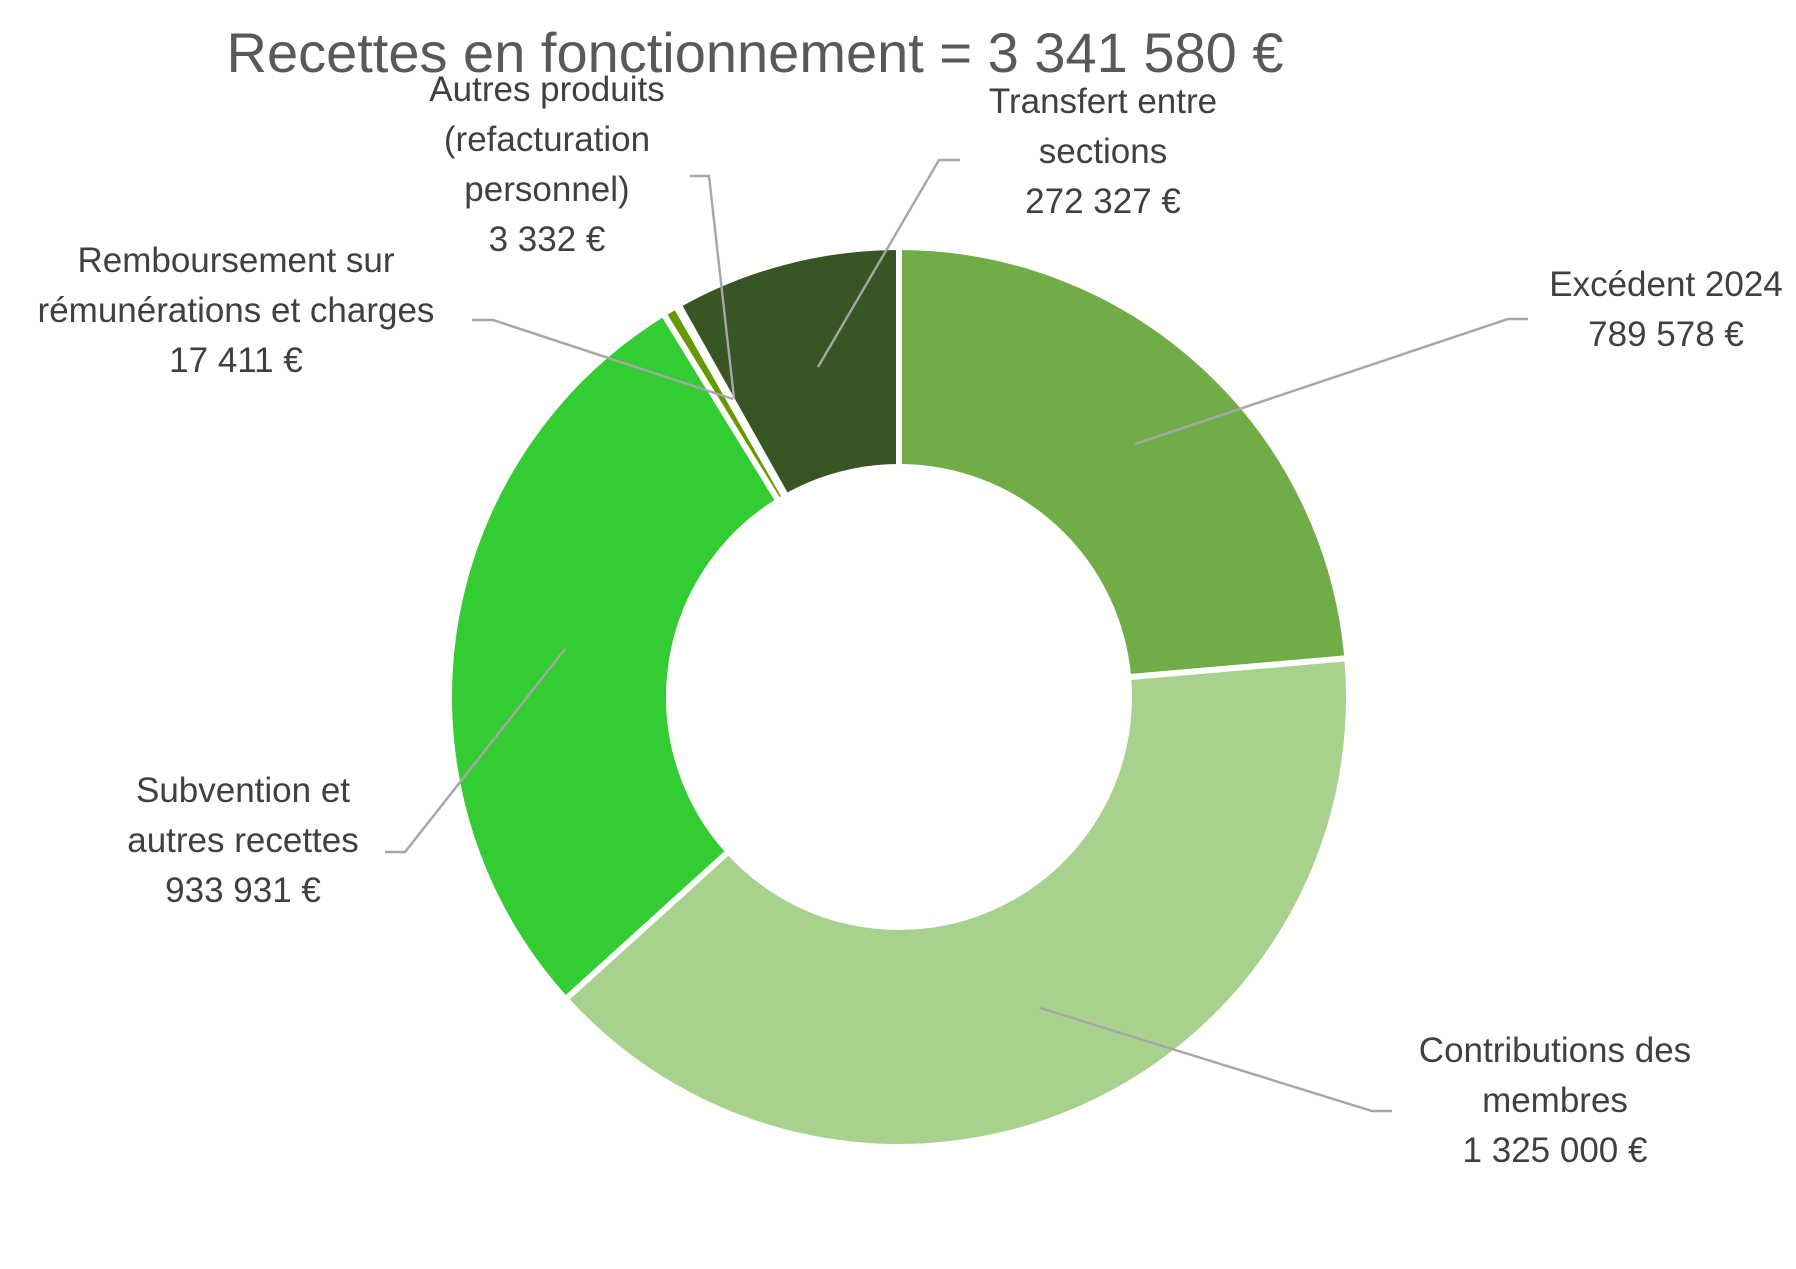 The image size is (1796, 1269). Describe the element at coordinates (614, 656) in the screenshot. I see `slice-subvention` at that location.